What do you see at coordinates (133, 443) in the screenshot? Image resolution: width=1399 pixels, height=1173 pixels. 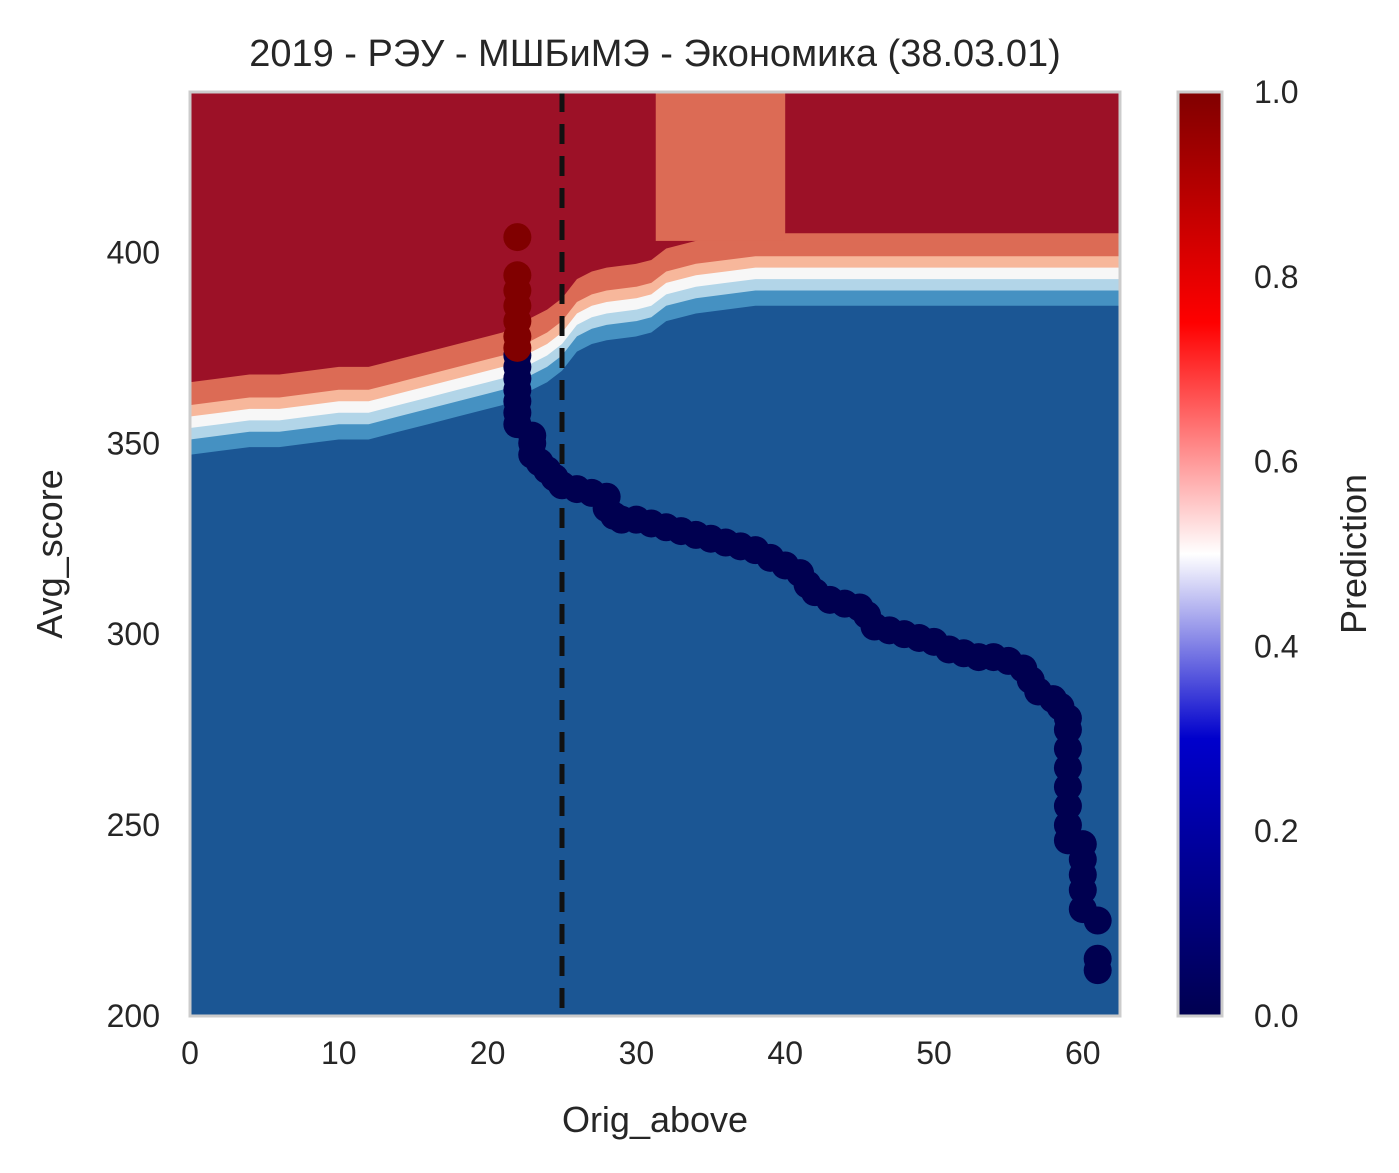 I see `y-tick-label: 350` at bounding box center [133, 443].